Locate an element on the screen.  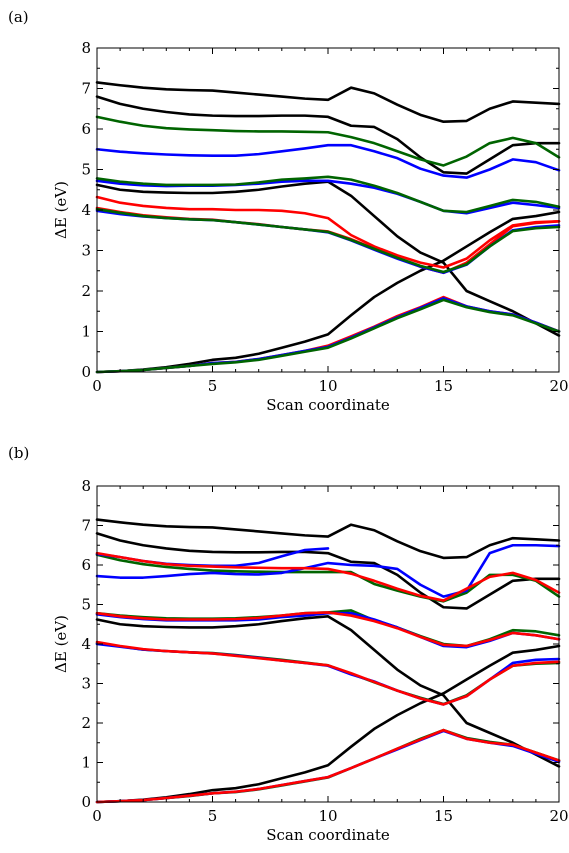
panel-label: (a) is located at coordinates (18, 17).